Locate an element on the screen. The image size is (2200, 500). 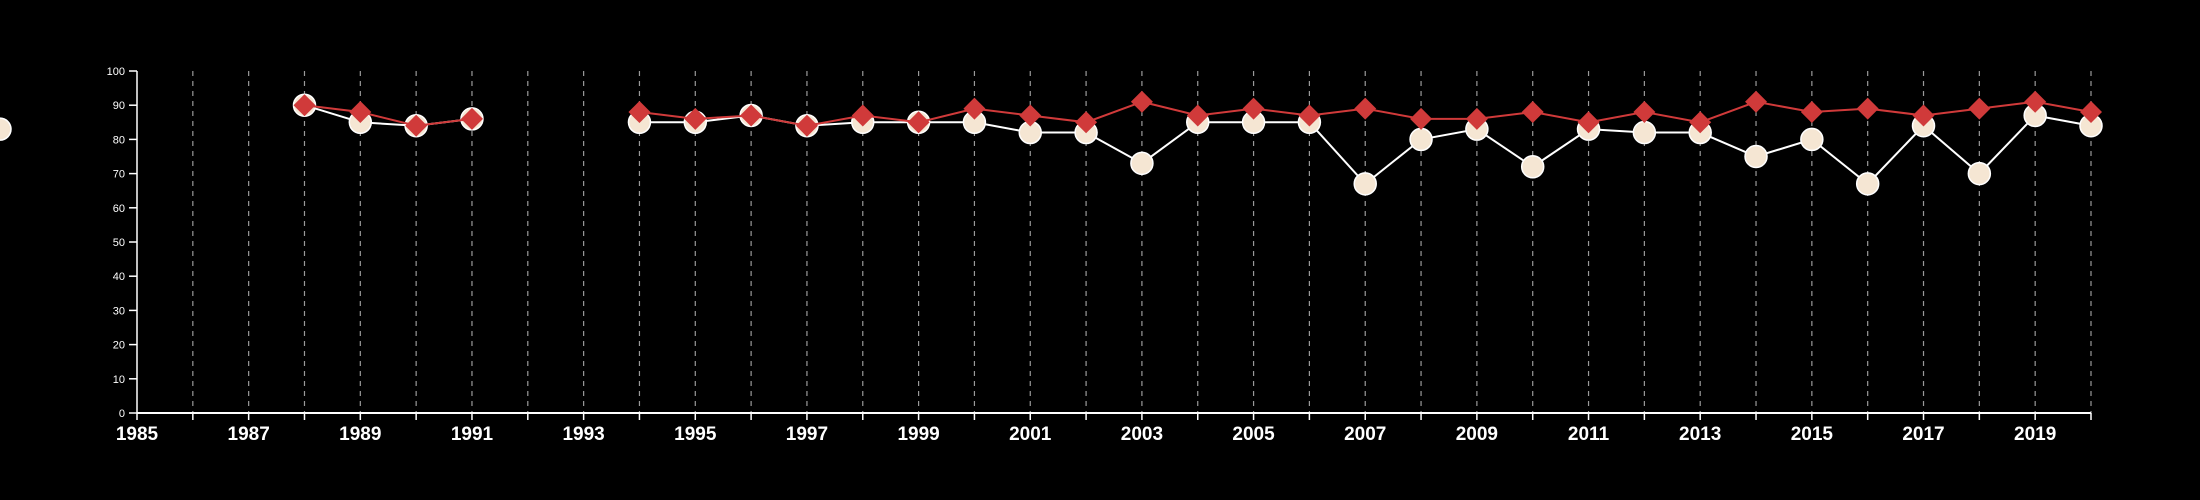
series-line is located at coordinates (388, 115).